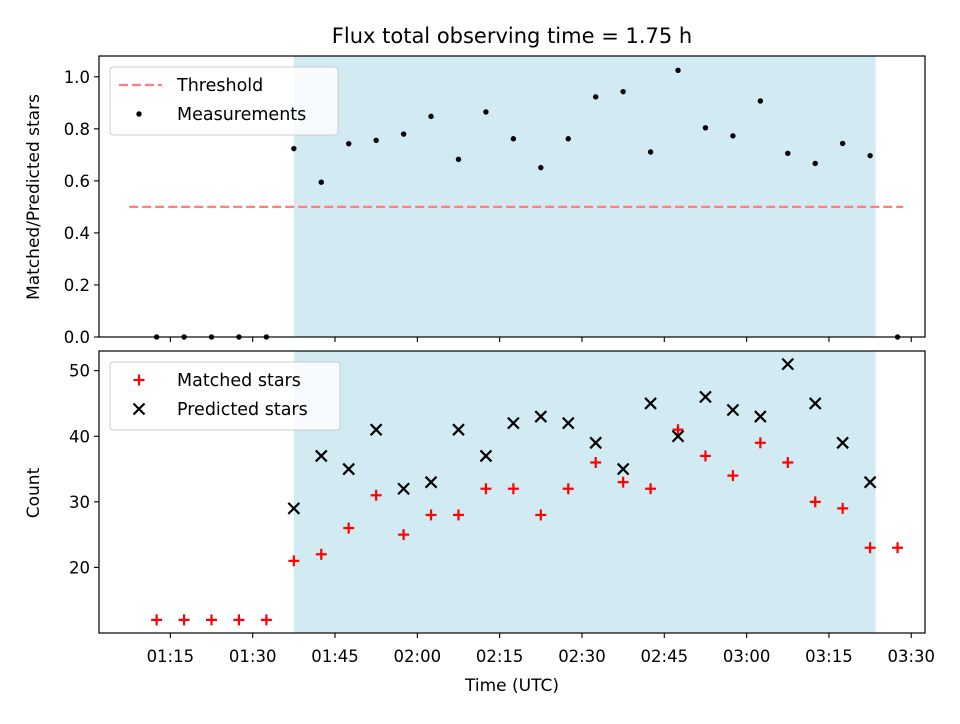 The width and height of the screenshot is (960, 724). What do you see at coordinates (77, 233) in the screenshot?
I see `y-tick-label: 0.4` at bounding box center [77, 233].